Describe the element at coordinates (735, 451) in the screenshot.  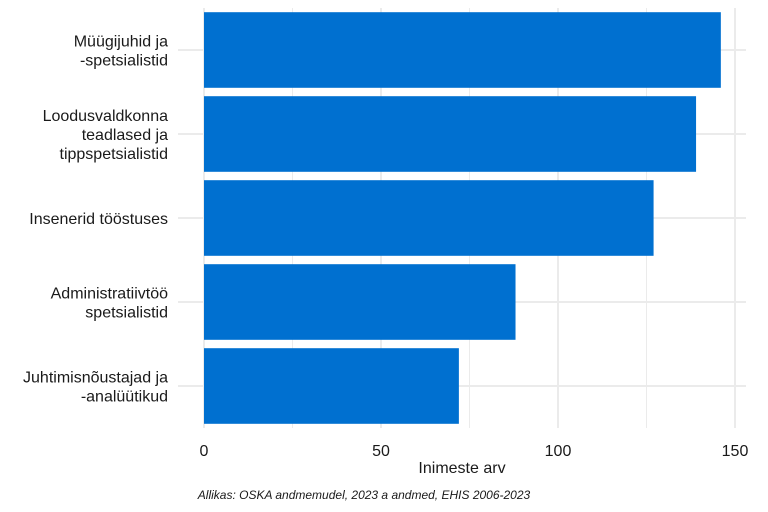
I see `x-tick-label: 150` at that location.